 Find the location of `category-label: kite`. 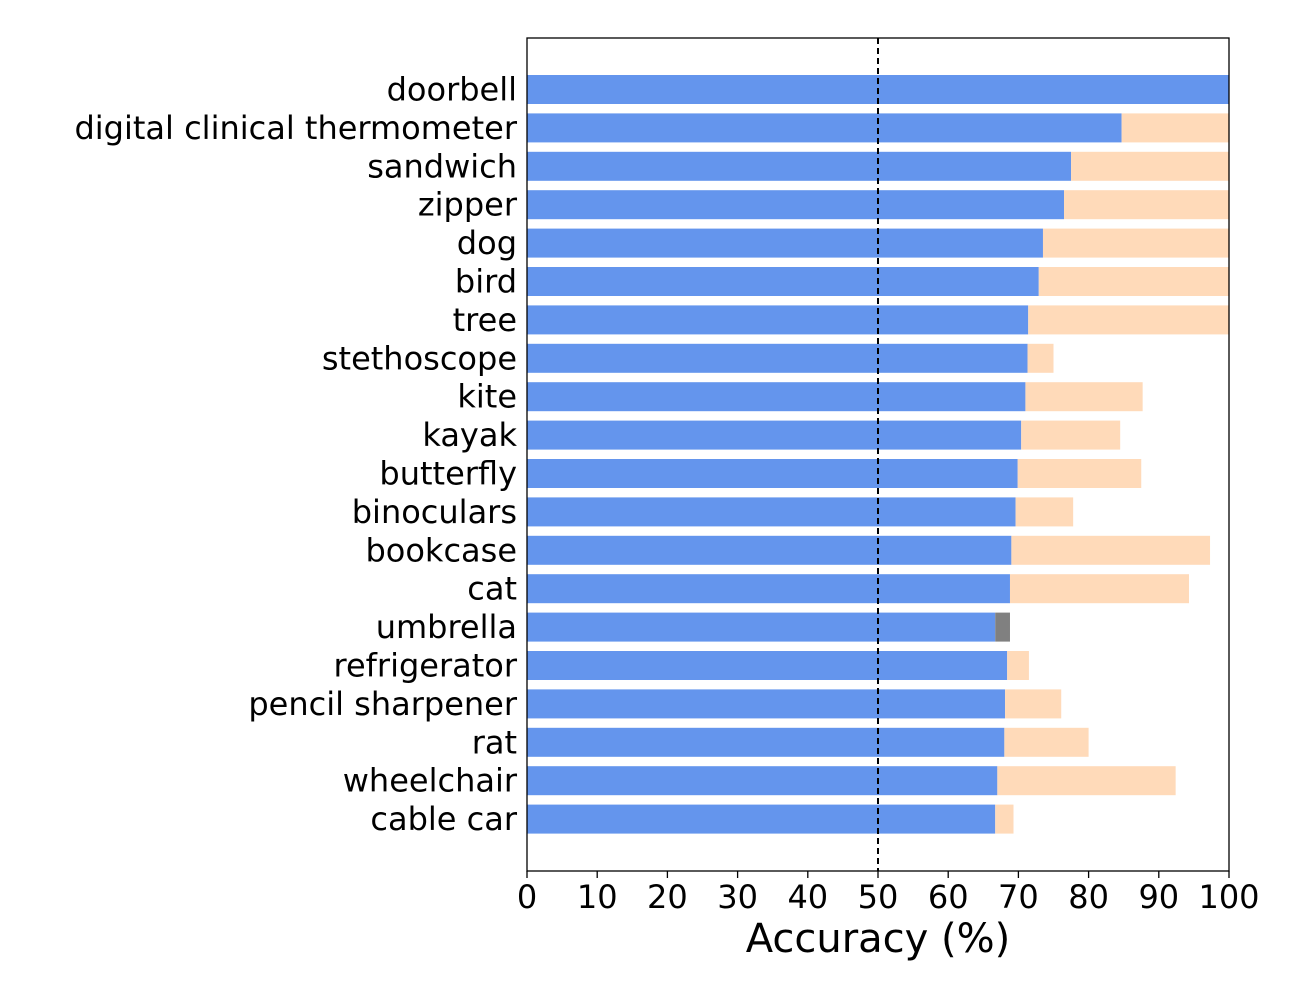

category-label: kite is located at coordinates (487, 397).